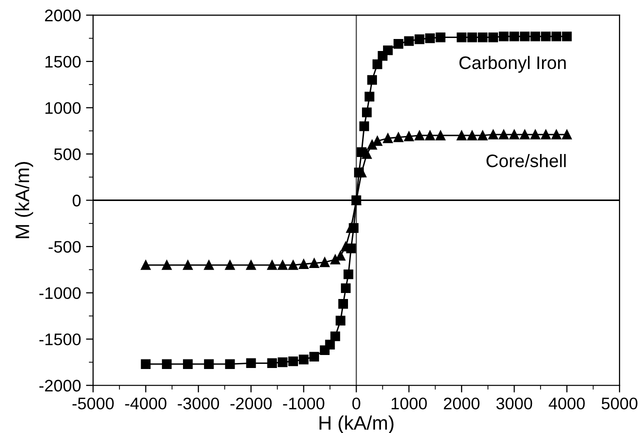  Describe the element at coordinates (251, 404) in the screenshot. I see `x-tick-label: -2000` at that location.